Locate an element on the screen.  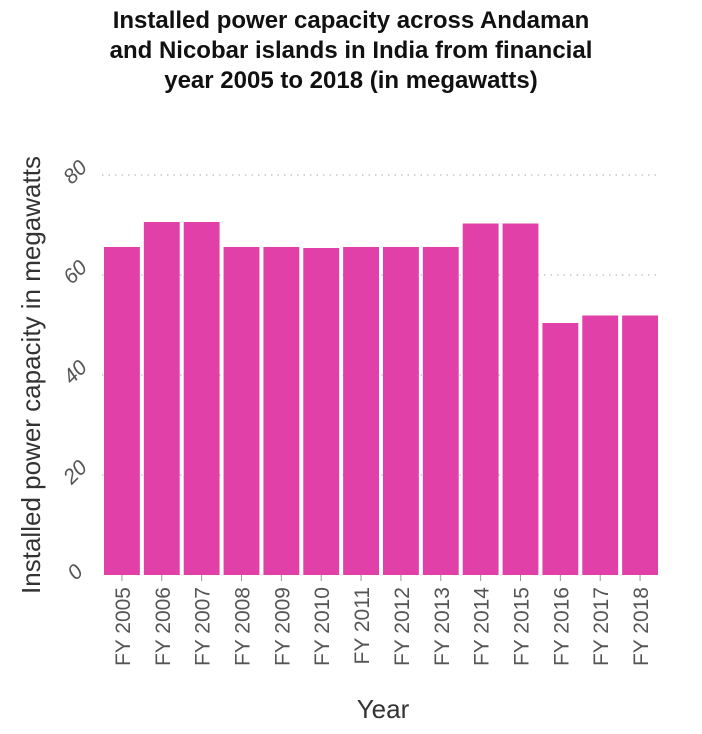
x-tick-label: FY 2010 is located at coordinates (322, 626).